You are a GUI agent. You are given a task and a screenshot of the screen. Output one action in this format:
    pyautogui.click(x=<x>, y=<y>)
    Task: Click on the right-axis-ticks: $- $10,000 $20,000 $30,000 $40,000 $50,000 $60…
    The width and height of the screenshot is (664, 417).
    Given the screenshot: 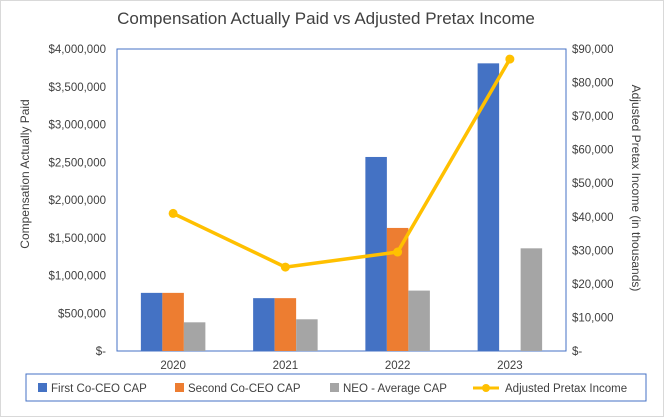 What is the action you would take?
    pyautogui.click(x=593, y=201)
    